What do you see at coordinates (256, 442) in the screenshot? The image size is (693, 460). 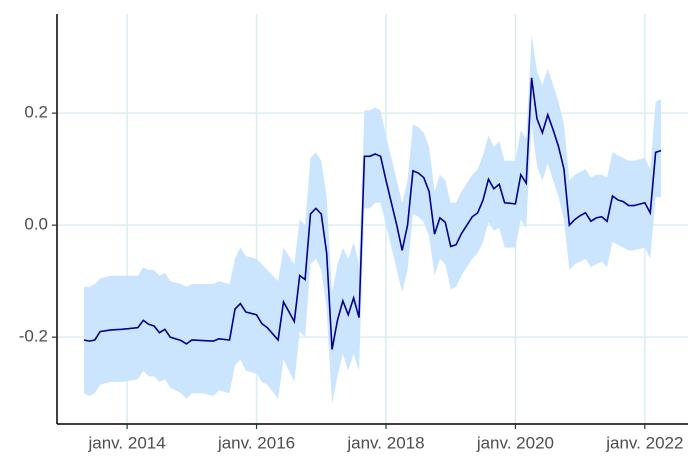 I see `x-tick-label: janv. 2016` at bounding box center [256, 442].